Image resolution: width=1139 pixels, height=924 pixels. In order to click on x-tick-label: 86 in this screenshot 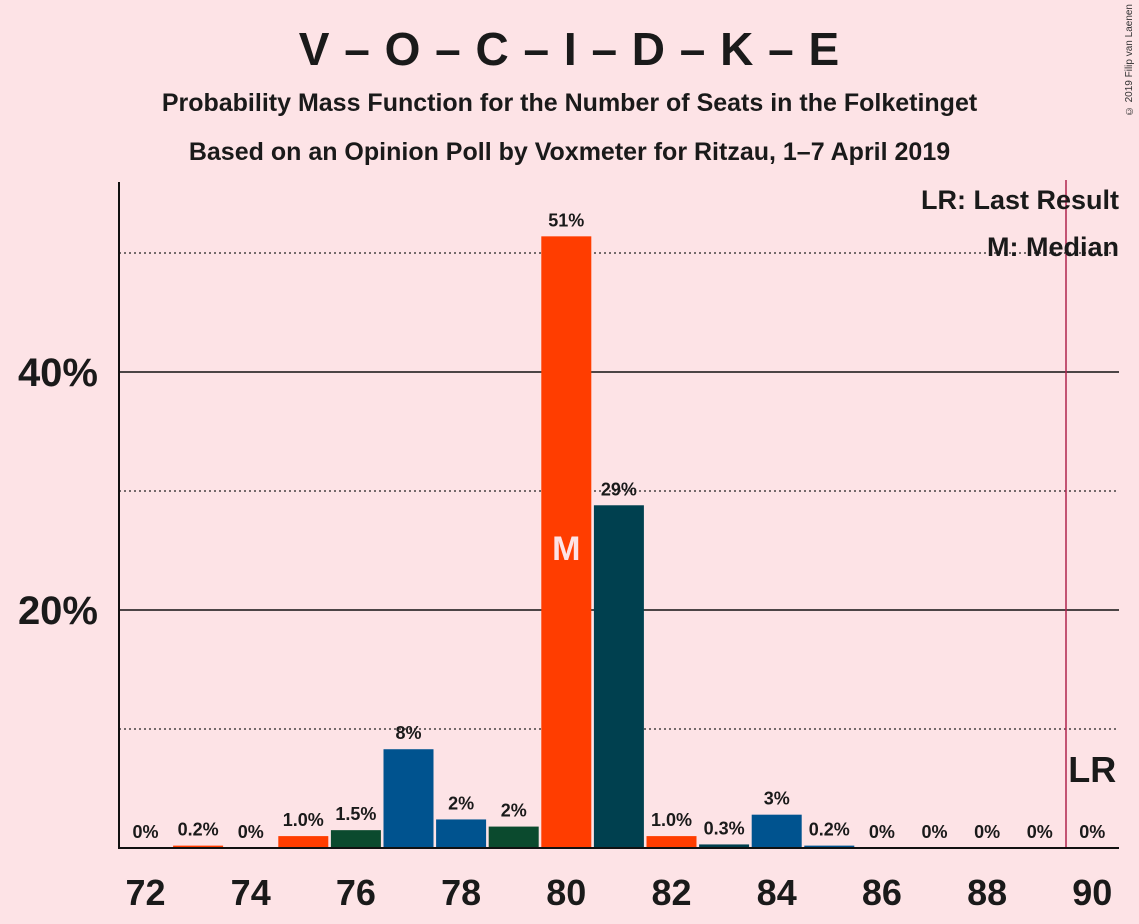, I will do `click(882, 892)`.